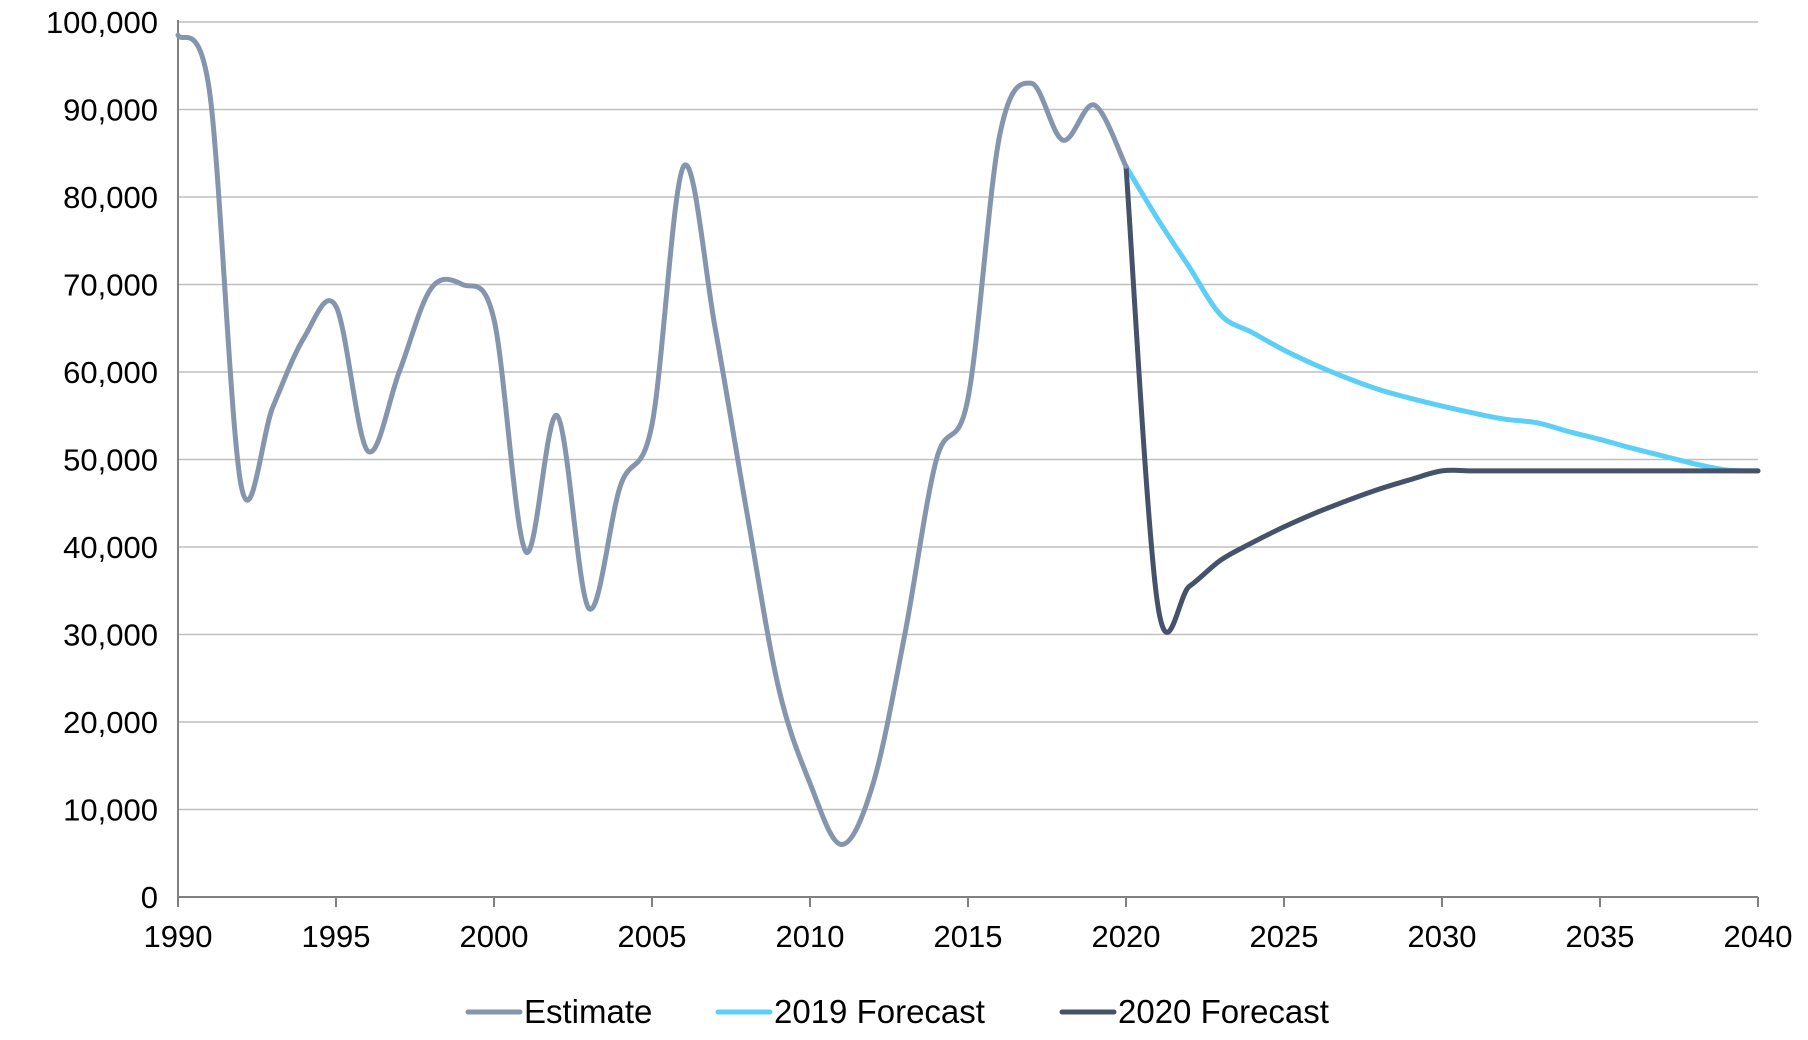 The image size is (1808, 1040). Describe the element at coordinates (1223, 1011) in the screenshot. I see `legend-label: 2020 Forecast` at that location.